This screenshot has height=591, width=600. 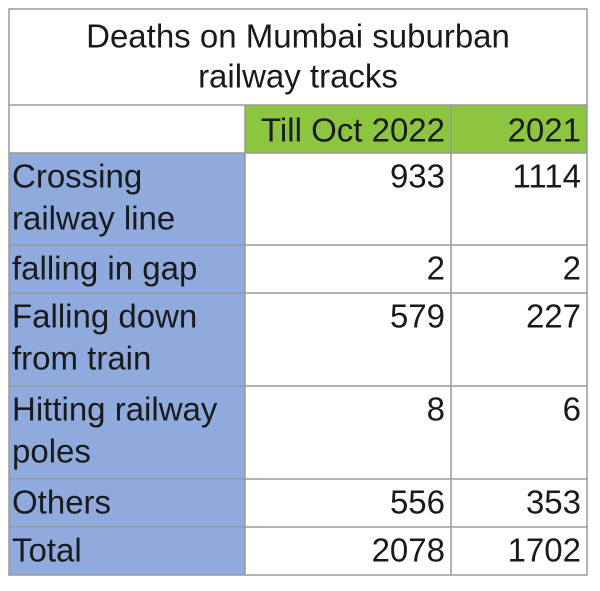 I want to click on cell-value: 353, so click(x=553, y=501).